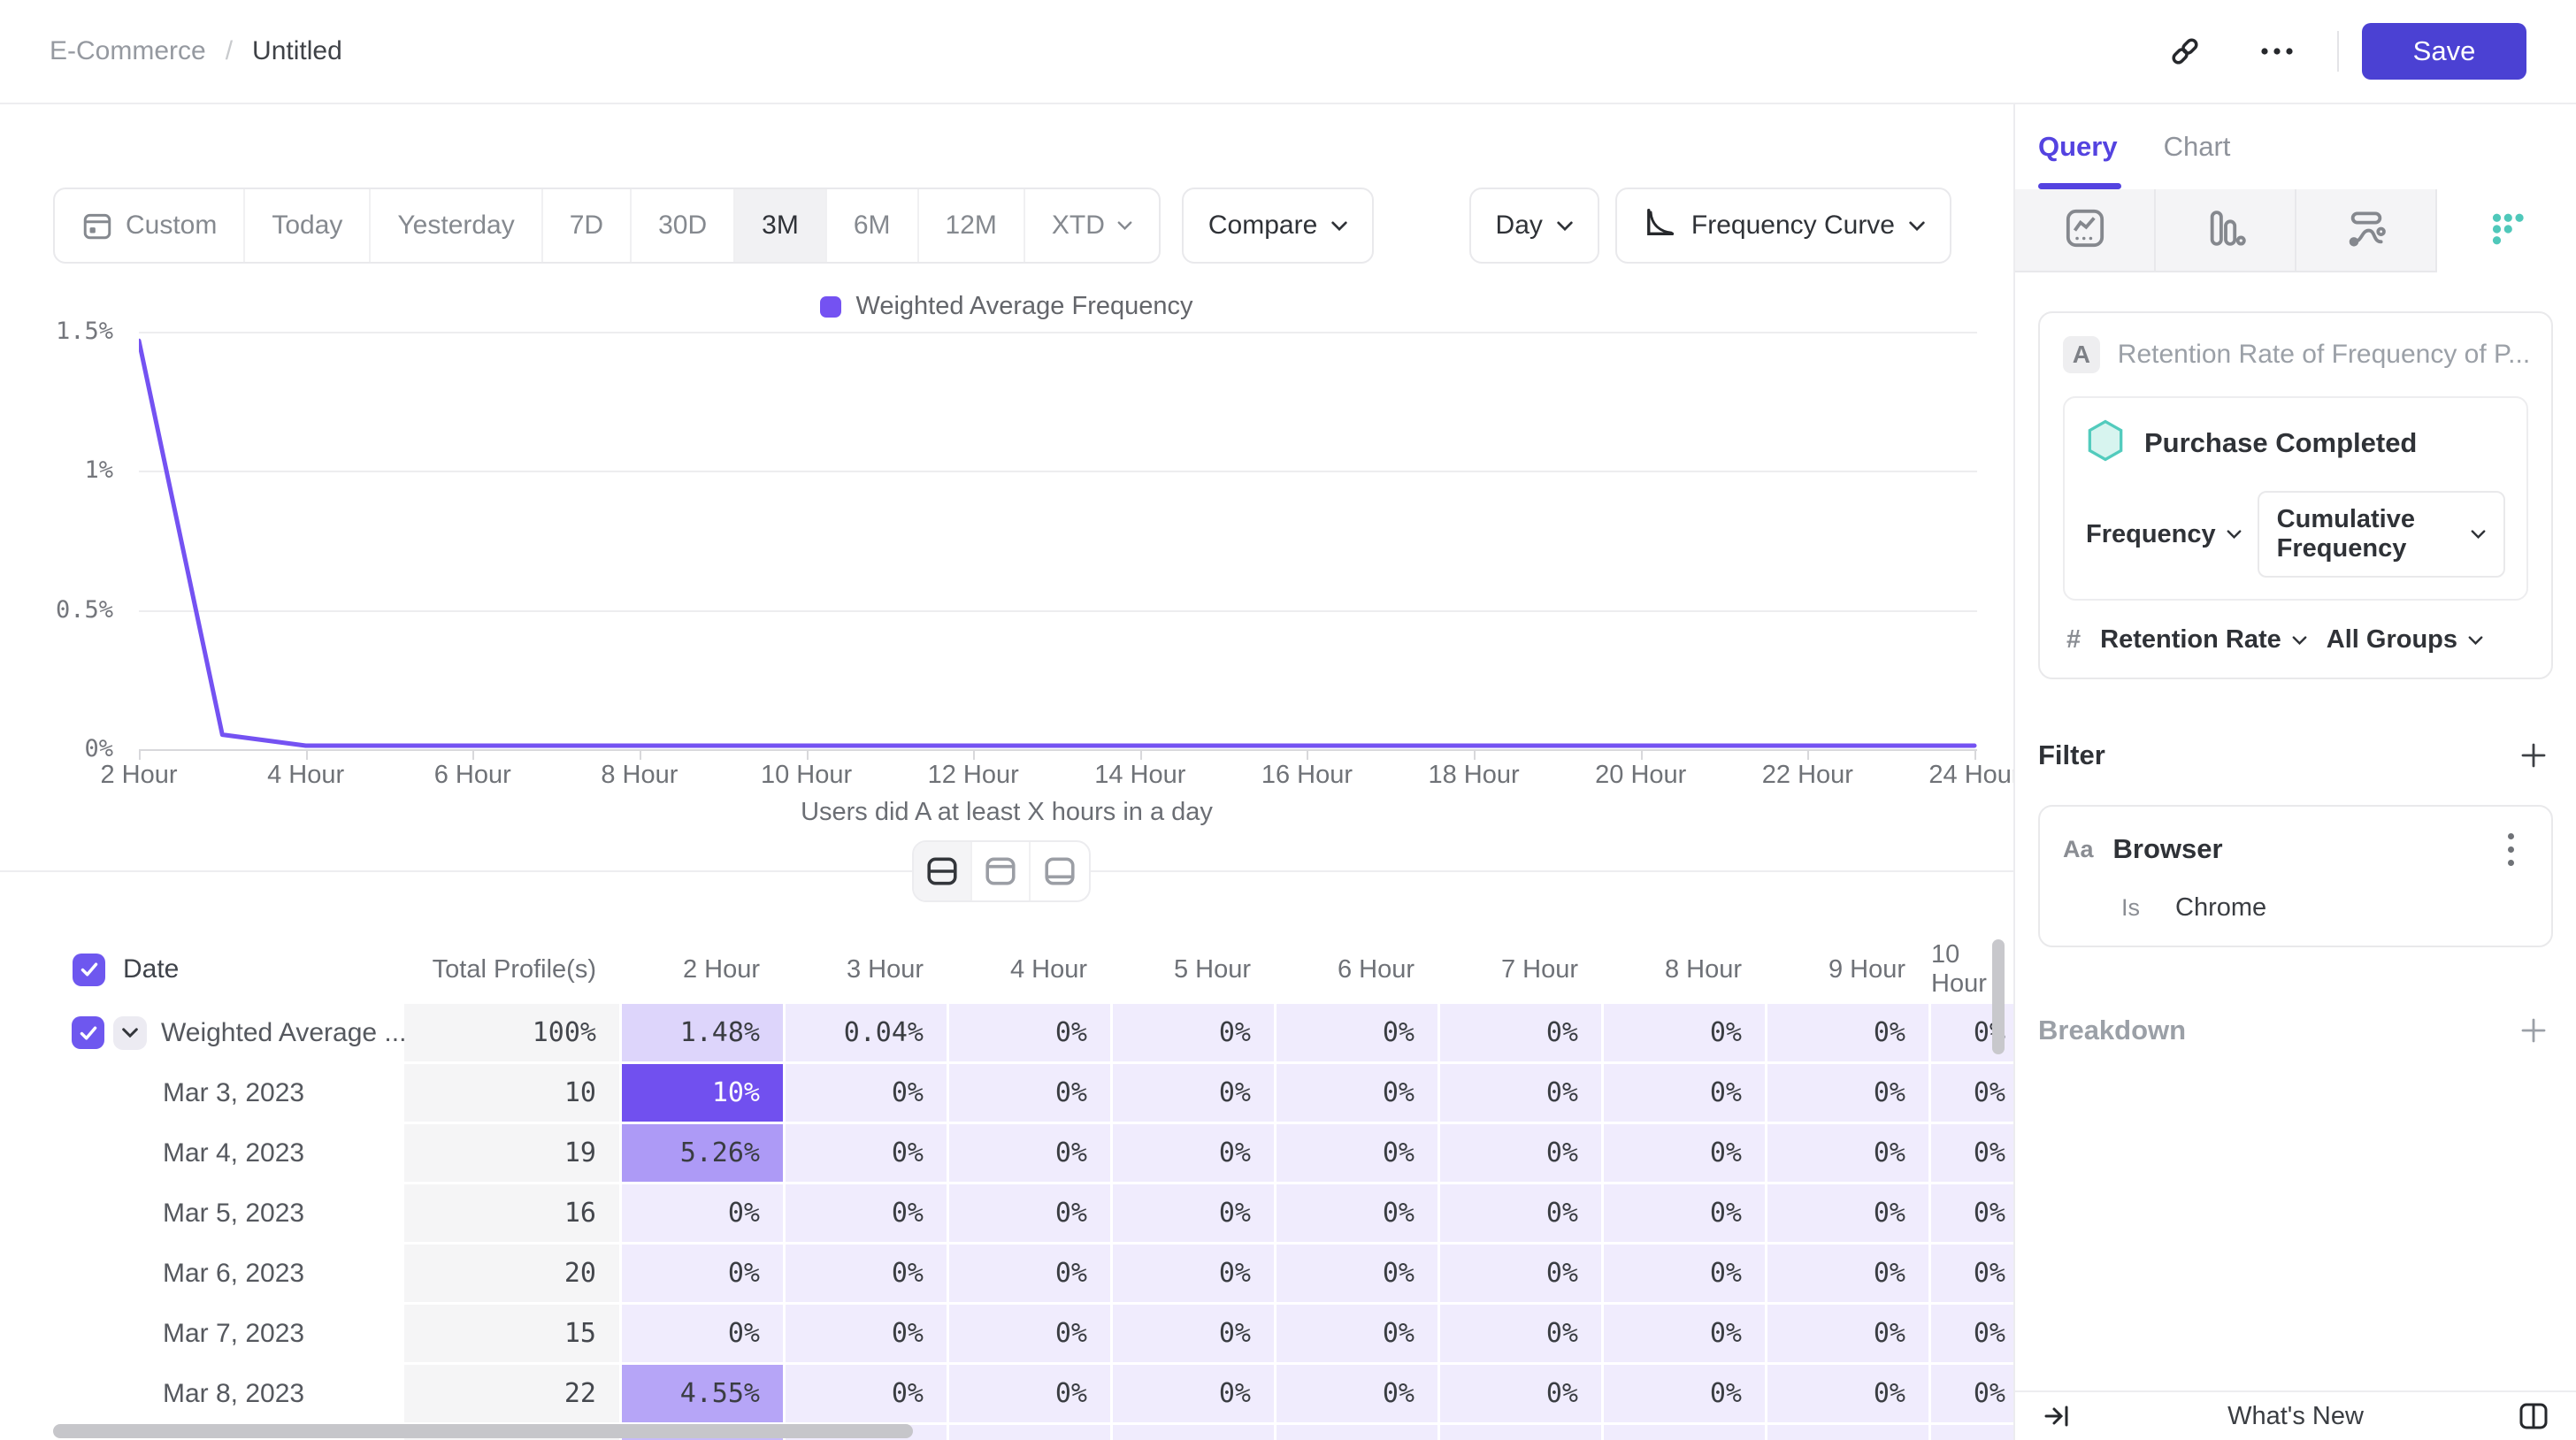 This screenshot has width=2576, height=1440. I want to click on range-xtd: XTD, so click(1092, 225).